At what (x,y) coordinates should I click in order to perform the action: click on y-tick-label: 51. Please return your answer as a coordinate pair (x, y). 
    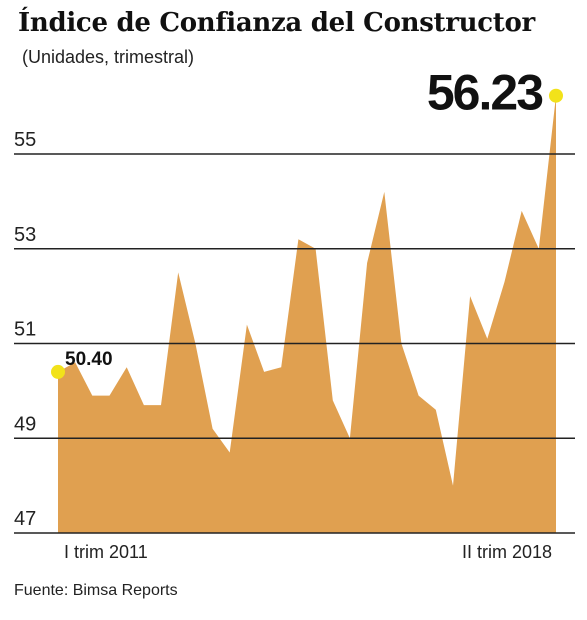
    Looking at the image, I should click on (25, 330).